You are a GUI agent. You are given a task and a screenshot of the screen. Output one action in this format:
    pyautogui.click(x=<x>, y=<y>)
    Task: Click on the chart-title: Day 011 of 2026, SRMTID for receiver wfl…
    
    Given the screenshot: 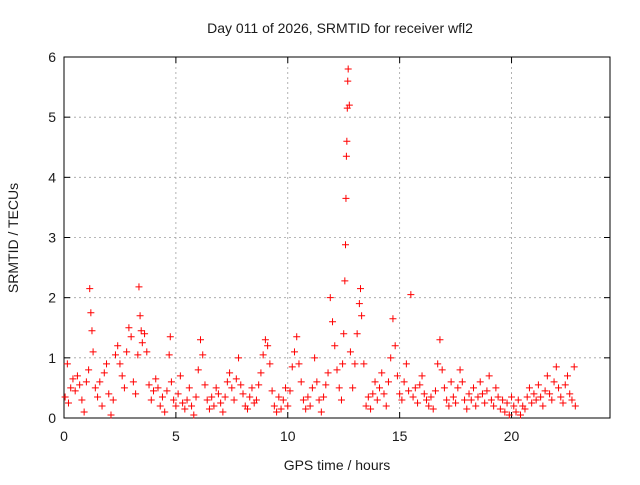 What is the action you would take?
    pyautogui.click(x=340, y=28)
    